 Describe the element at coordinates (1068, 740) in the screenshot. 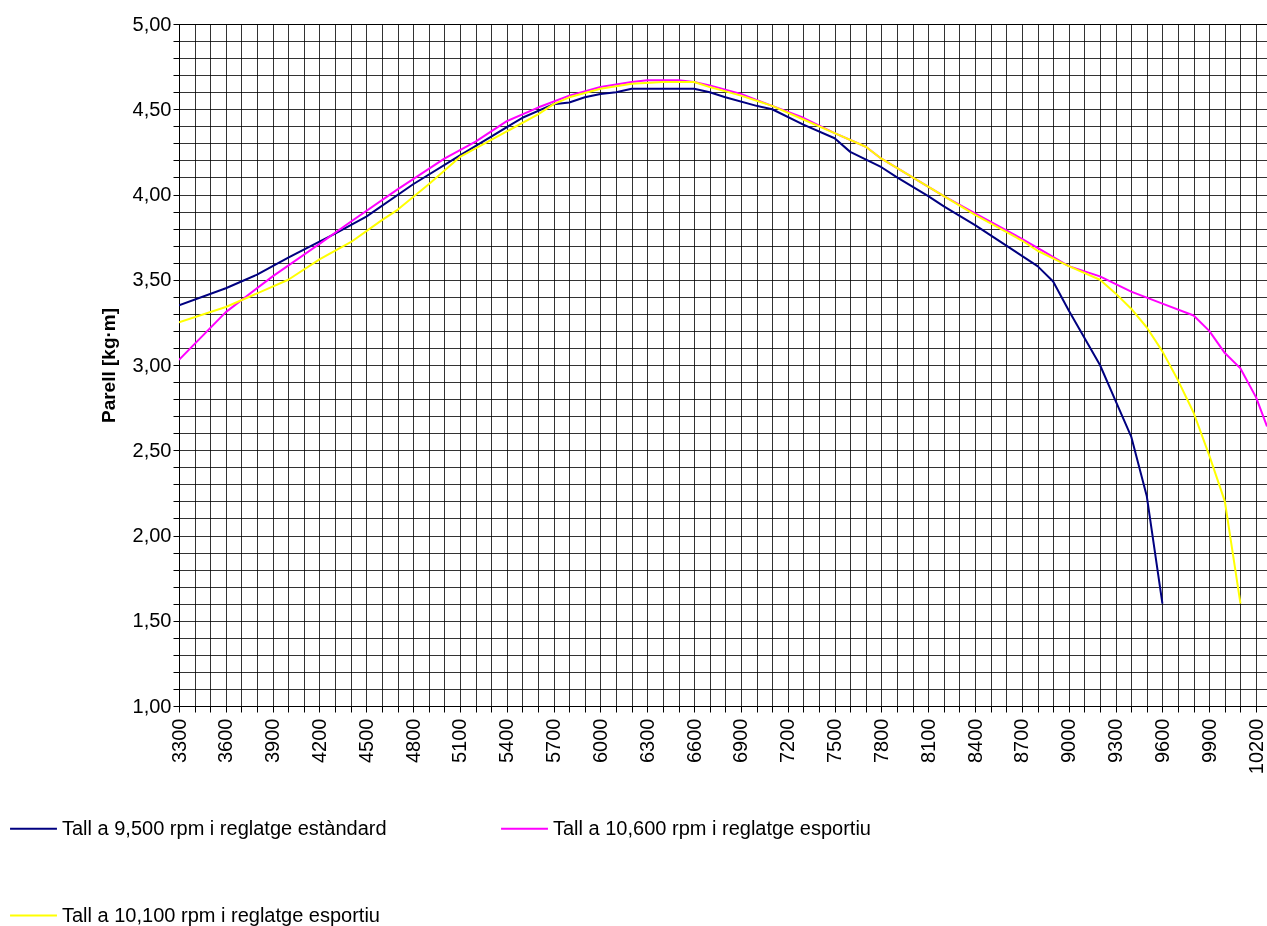

I see `x-tick-label: 9000` at that location.